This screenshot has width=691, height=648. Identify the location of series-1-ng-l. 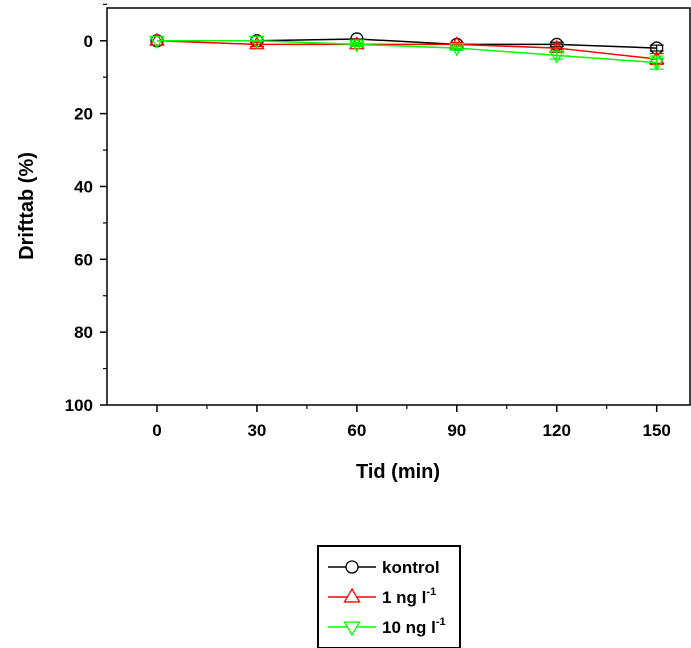
(407, 49).